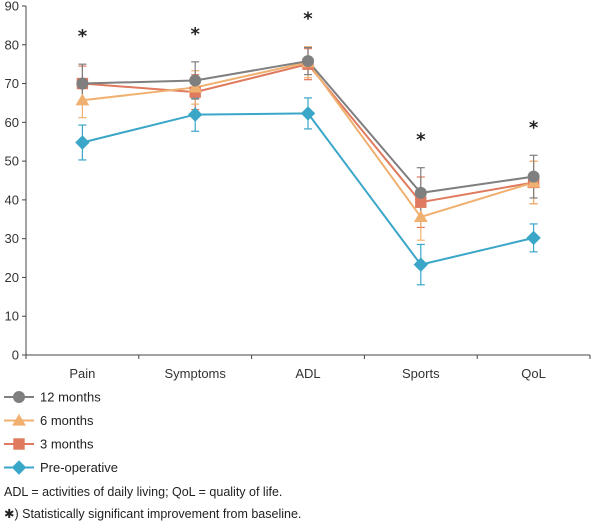 The image size is (596, 525). Describe the element at coordinates (12, 316) in the screenshot. I see `y-tick-label: 10` at that location.